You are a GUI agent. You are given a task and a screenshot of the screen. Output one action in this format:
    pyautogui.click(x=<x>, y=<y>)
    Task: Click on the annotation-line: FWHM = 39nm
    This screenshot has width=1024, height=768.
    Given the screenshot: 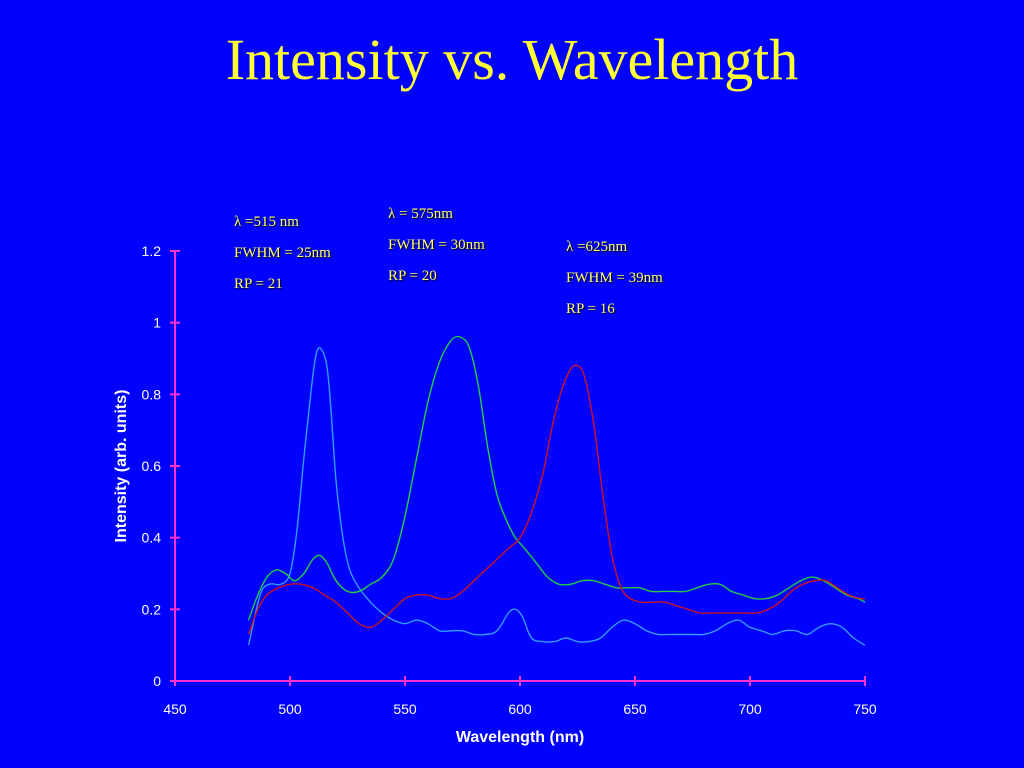 What is the action you would take?
    pyautogui.click(x=614, y=278)
    